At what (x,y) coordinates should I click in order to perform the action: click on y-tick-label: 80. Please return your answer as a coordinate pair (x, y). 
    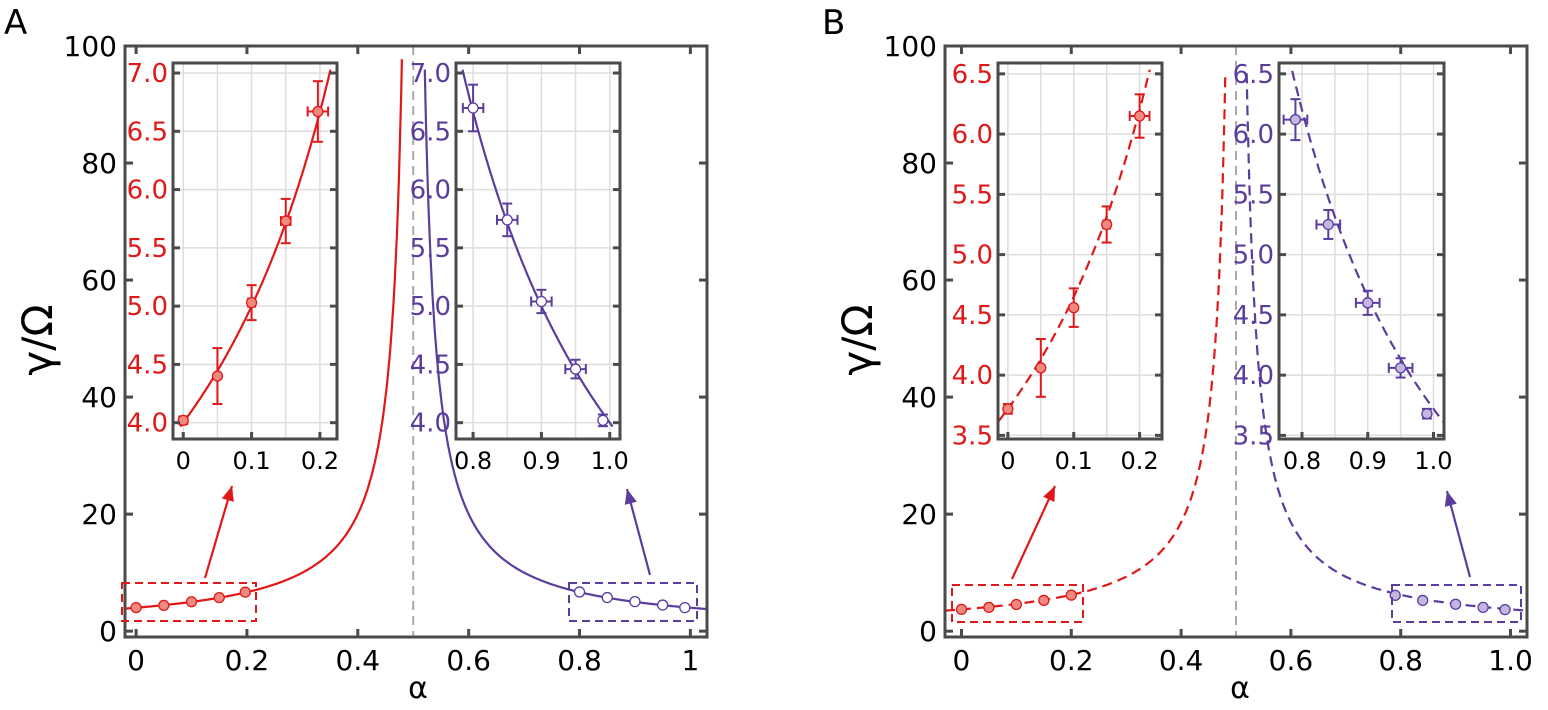
    Looking at the image, I should click on (99, 163).